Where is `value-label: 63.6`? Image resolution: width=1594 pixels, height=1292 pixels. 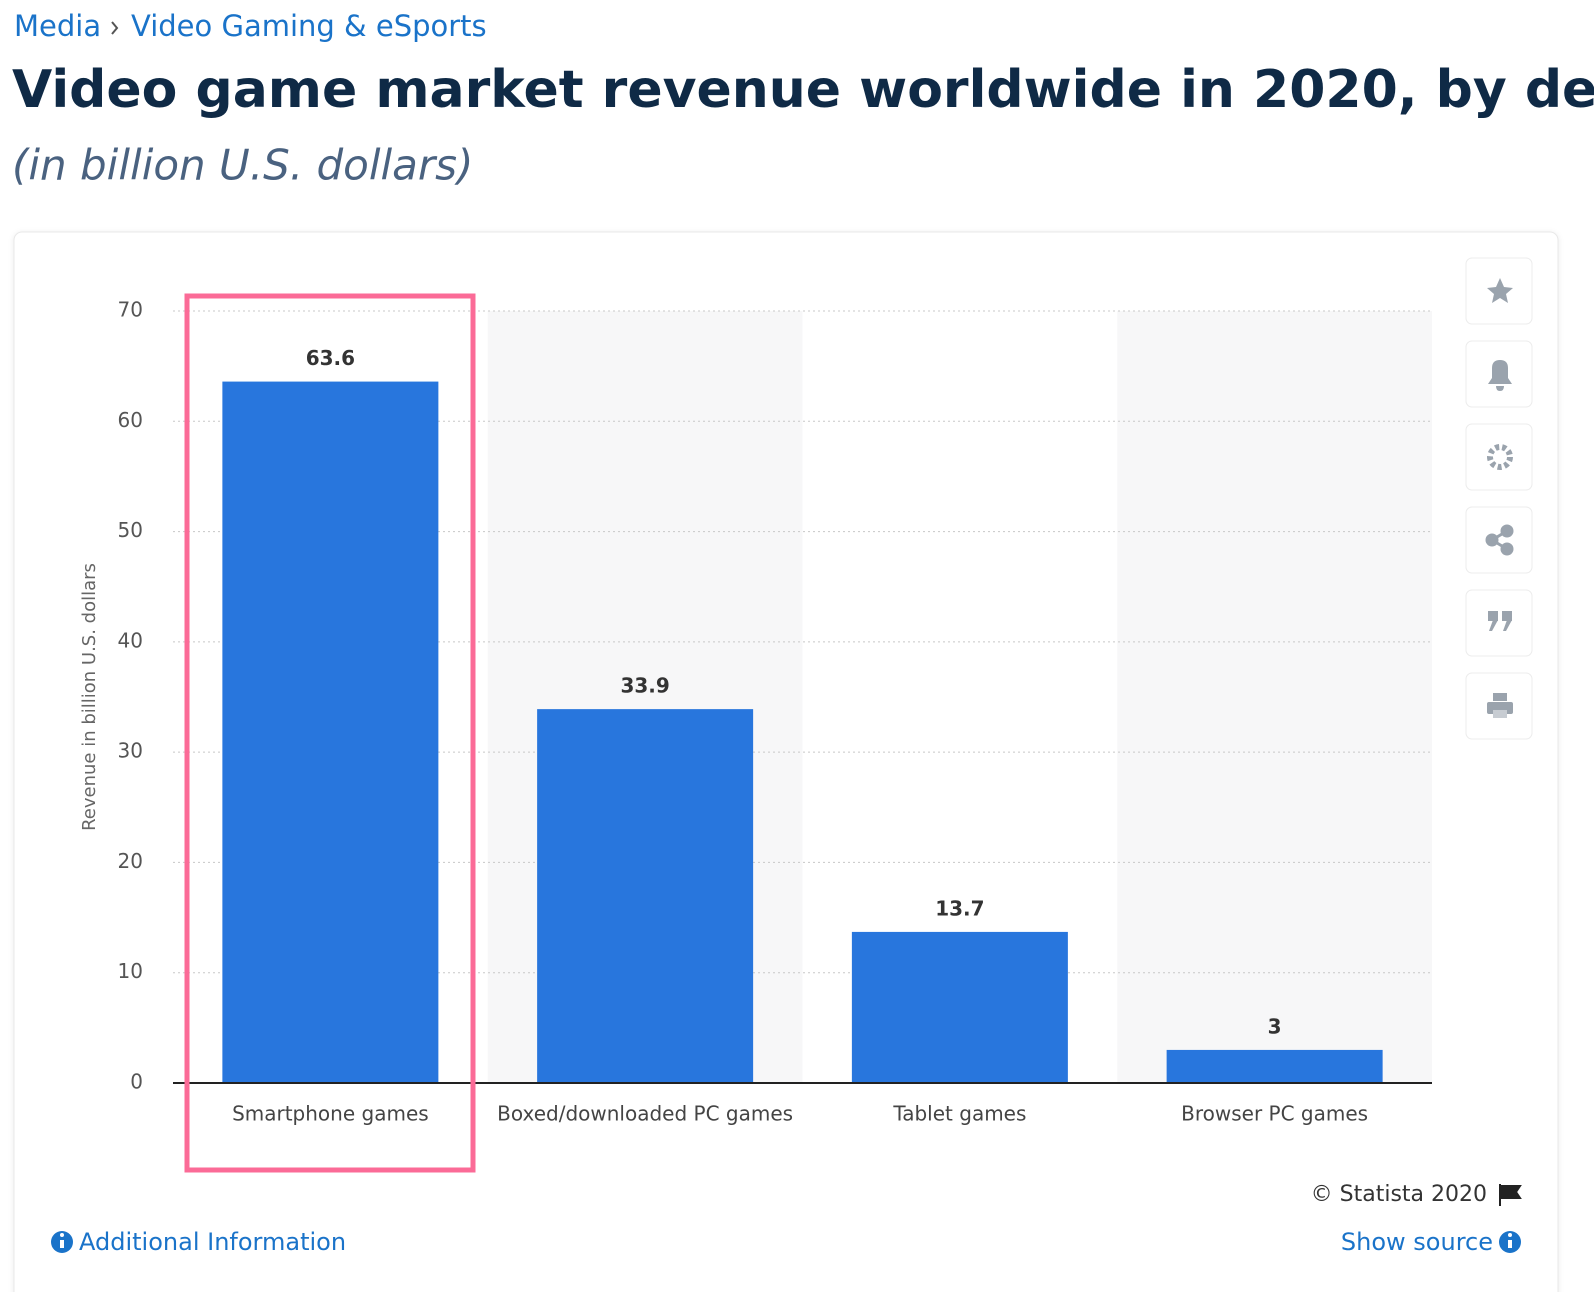 value-label: 63.6 is located at coordinates (330, 358).